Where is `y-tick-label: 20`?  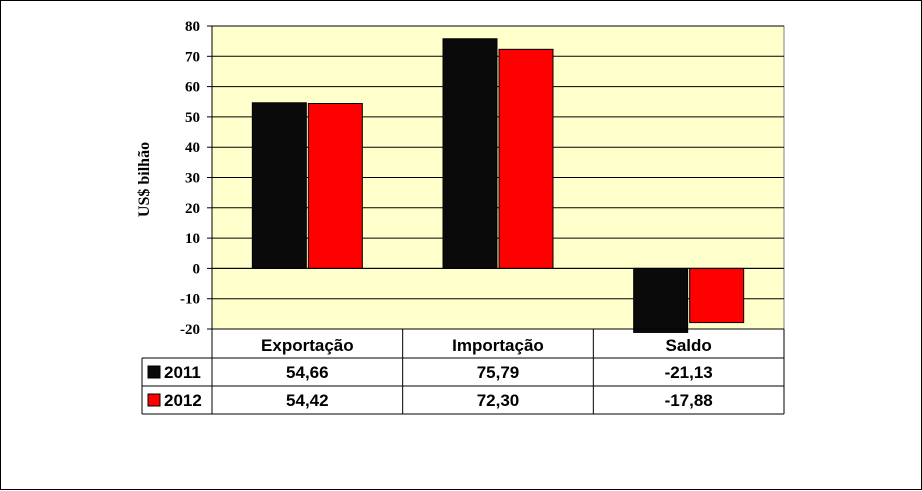
y-tick-label: 20 is located at coordinates (192, 209).